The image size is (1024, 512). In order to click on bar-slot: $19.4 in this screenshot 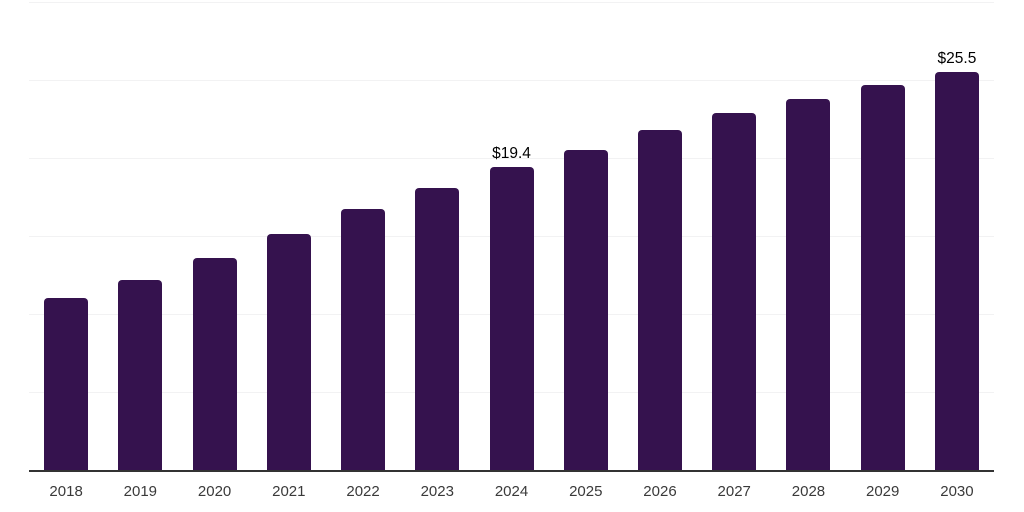, I will do `click(511, 236)`.